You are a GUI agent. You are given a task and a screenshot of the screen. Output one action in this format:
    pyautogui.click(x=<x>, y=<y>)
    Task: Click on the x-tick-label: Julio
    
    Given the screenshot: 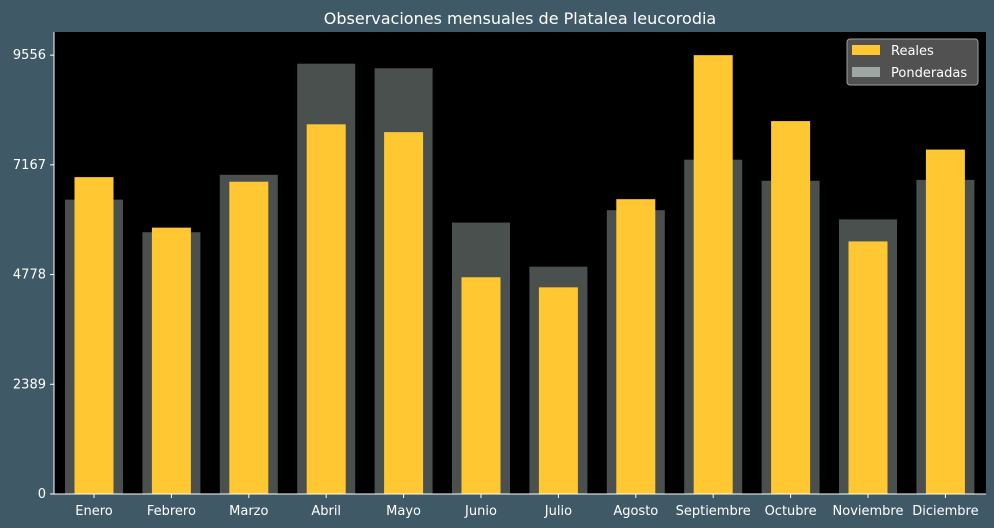 What is the action you would take?
    pyautogui.click(x=558, y=511)
    